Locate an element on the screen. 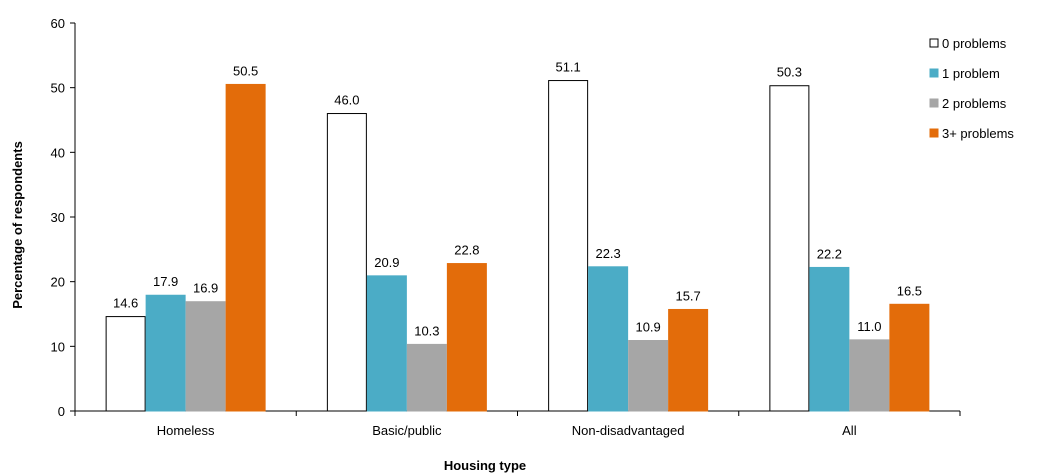 The height and width of the screenshot is (475, 1041). y-axis: 0 10 20 30 40 50 60 is located at coordinates (63, 217).